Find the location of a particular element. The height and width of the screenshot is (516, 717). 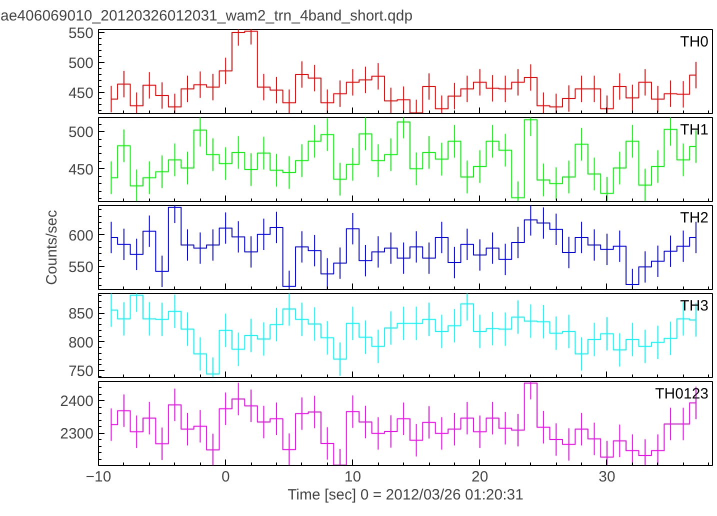

x-tick-label: 10 is located at coordinates (353, 477).